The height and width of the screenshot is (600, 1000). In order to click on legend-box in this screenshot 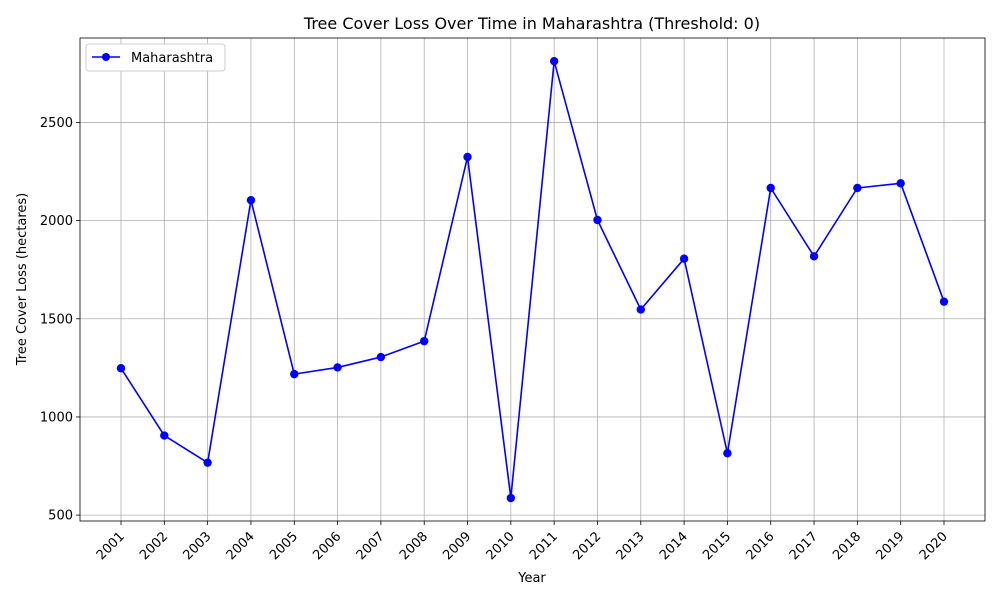, I will do `click(155, 57)`.